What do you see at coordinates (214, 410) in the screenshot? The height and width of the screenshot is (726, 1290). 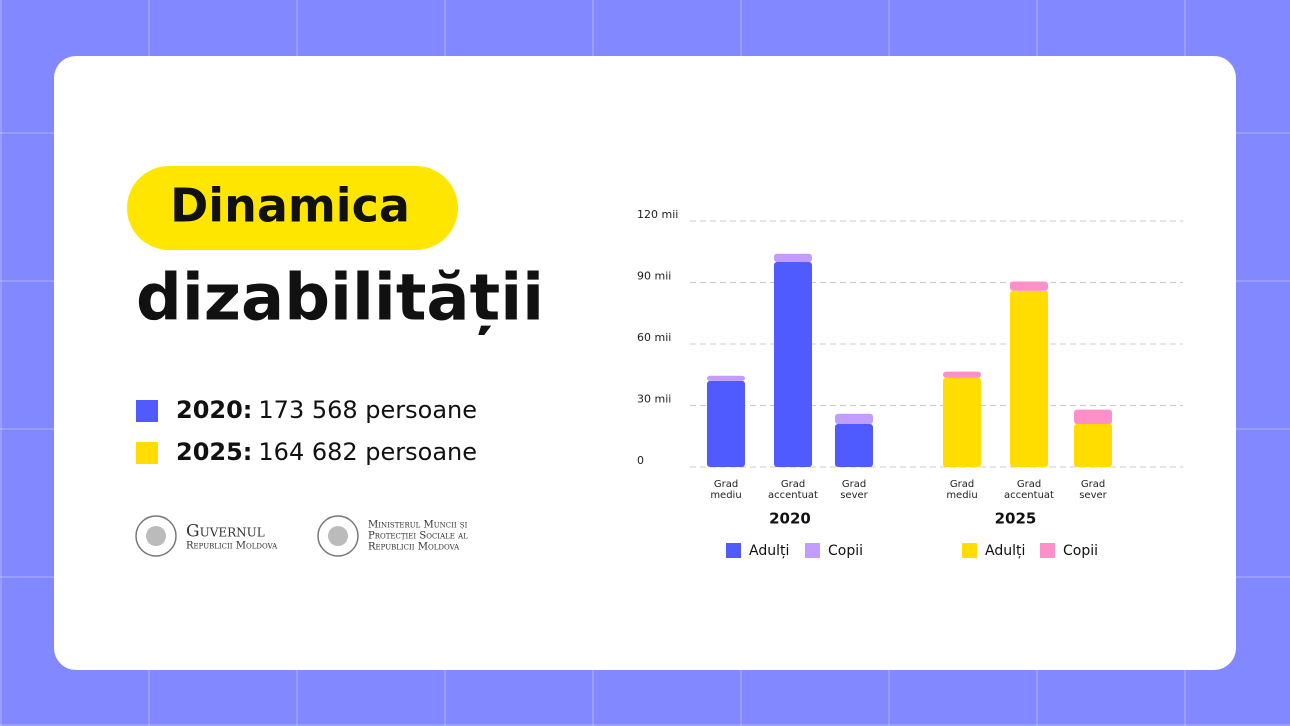 I see `summary-year: 2020:` at bounding box center [214, 410].